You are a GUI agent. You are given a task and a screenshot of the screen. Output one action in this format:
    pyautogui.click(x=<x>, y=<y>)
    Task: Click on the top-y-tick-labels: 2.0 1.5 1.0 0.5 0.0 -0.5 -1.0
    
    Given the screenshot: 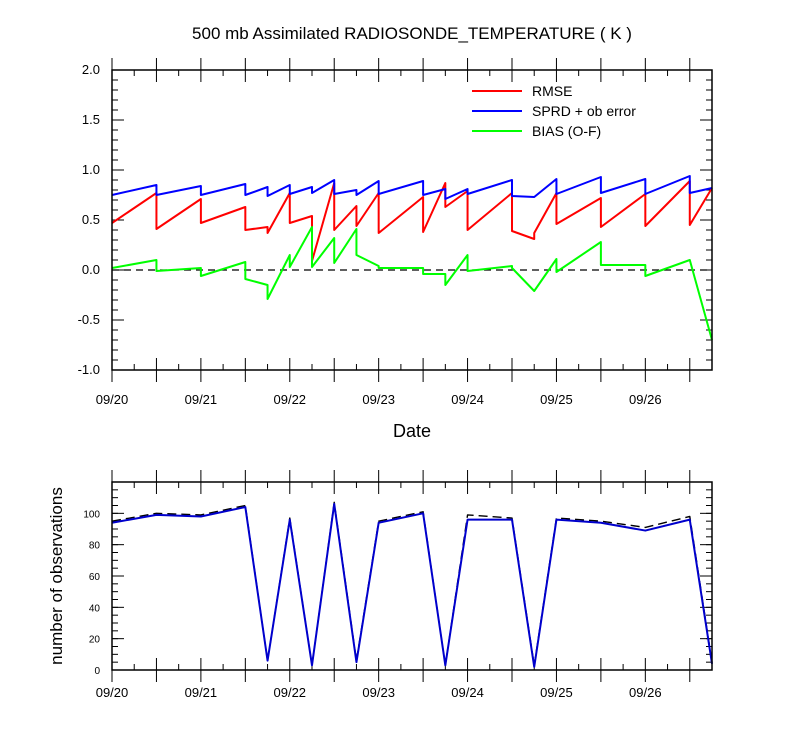 What is the action you would take?
    pyautogui.click(x=89, y=219)
    